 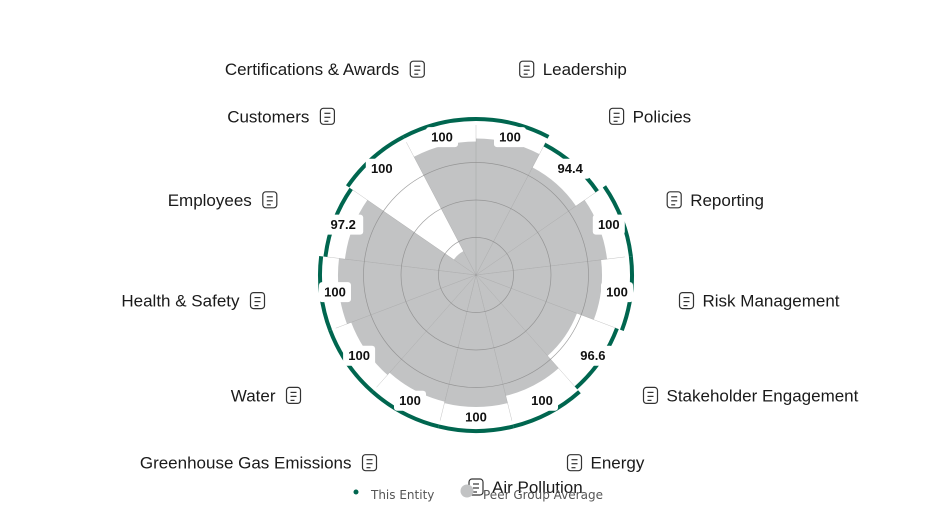 I want to click on legend-entity-label: This Entity, so click(x=402, y=495).